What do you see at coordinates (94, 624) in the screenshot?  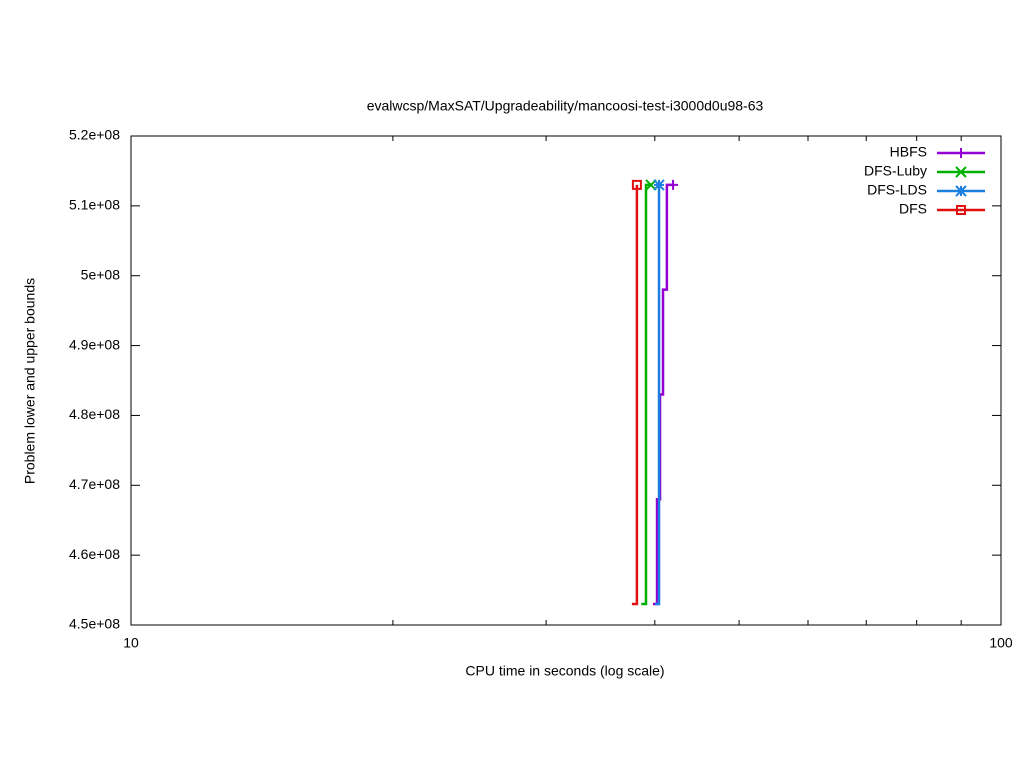 I see `y-tick-label: 4.5e+08` at bounding box center [94, 624].